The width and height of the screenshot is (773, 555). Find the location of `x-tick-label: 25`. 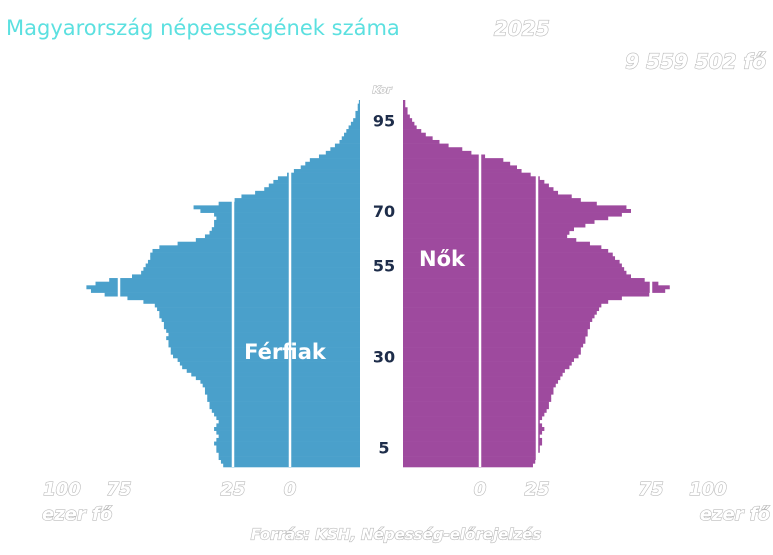

x-tick-label: 25 is located at coordinates (536, 489).